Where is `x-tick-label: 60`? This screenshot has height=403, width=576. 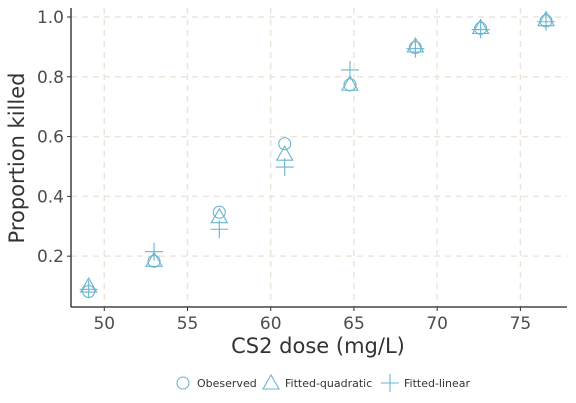
x-tick-label: 60 is located at coordinates (271, 324).